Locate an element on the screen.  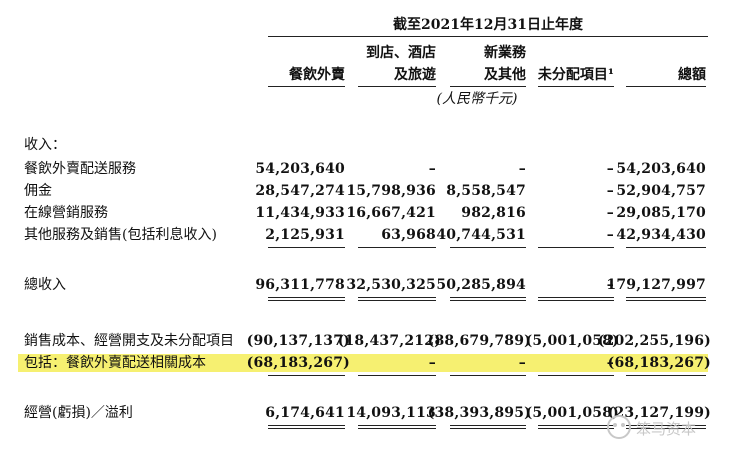
col-header-3-line1: 新業務 is located at coordinates (505, 53).